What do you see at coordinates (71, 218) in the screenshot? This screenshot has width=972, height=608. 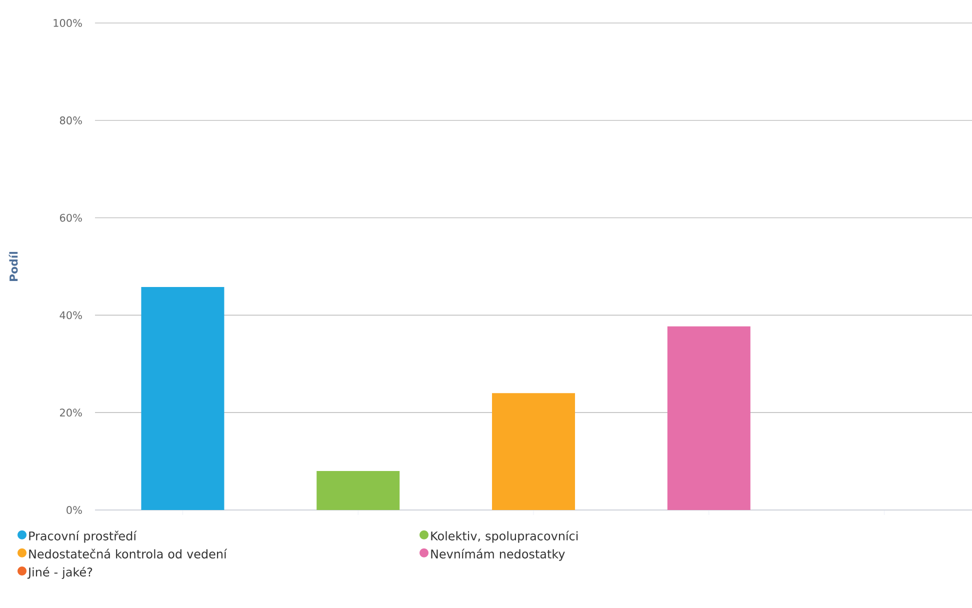 I see `y-tick-label: 60%` at bounding box center [71, 218].